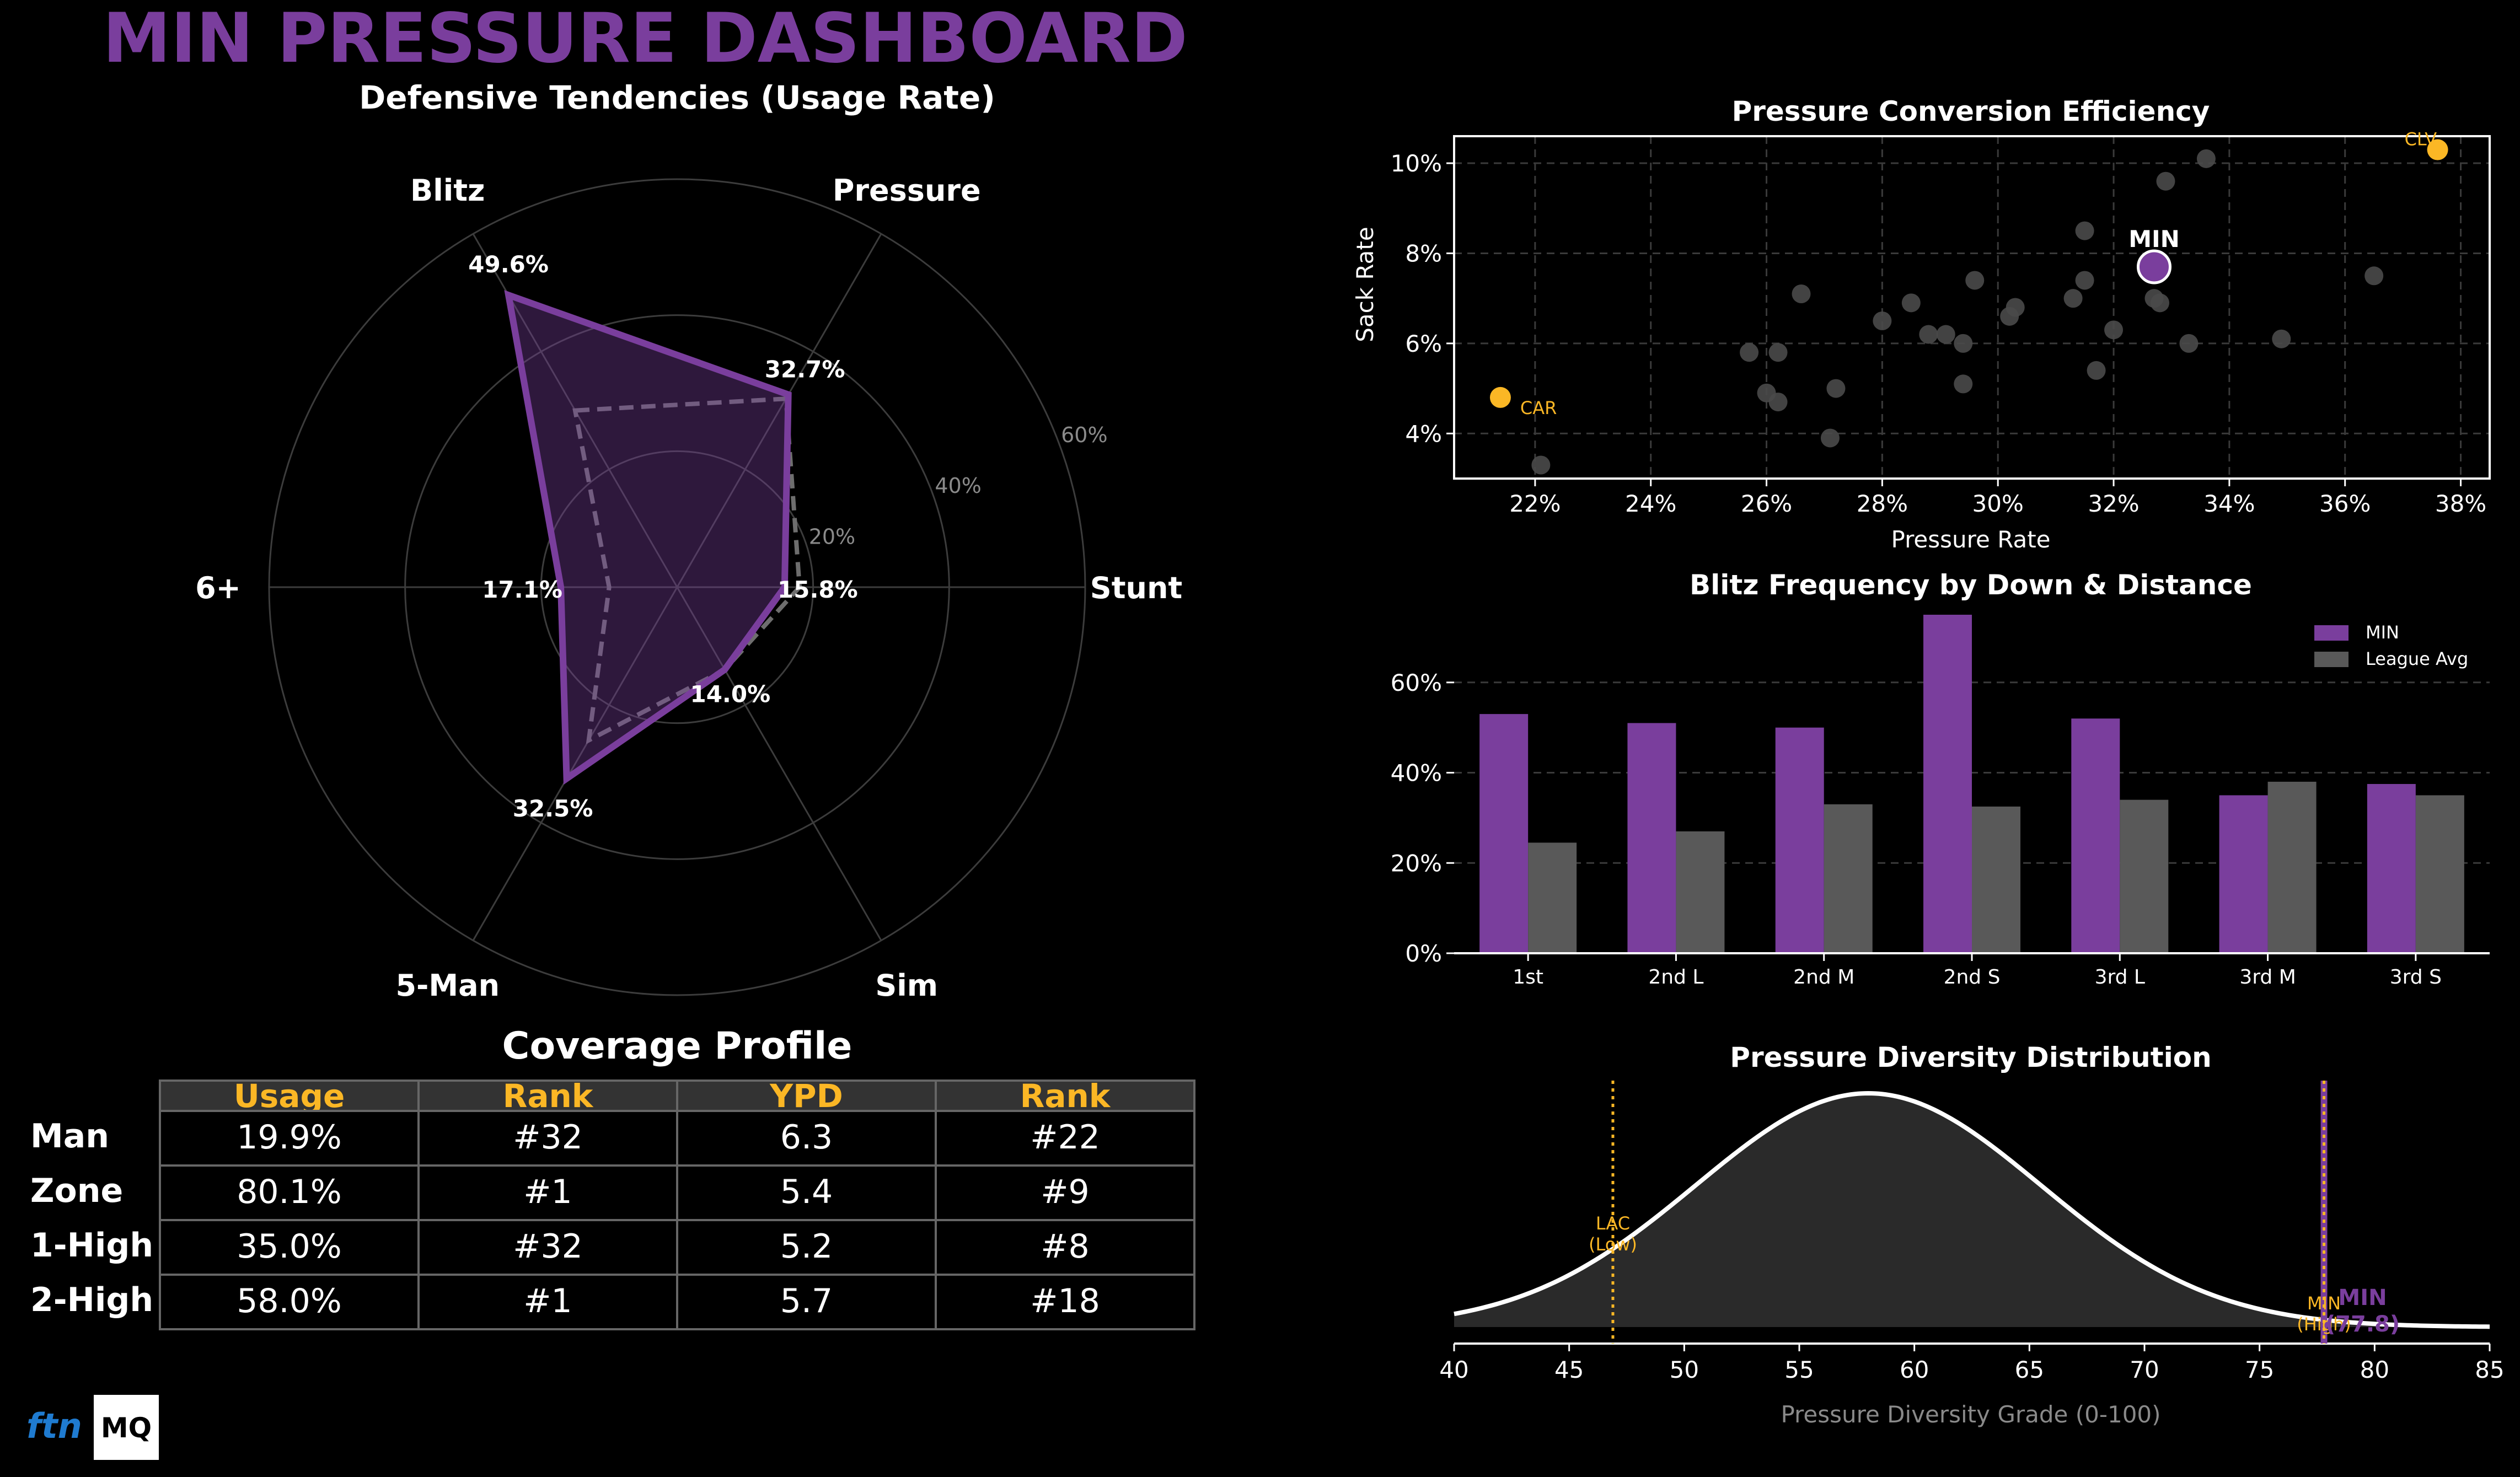 This screenshot has height=1477, width=2520. What do you see at coordinates (806, 1137) in the screenshot?
I see `coverage-cell-value: 6.3` at bounding box center [806, 1137].